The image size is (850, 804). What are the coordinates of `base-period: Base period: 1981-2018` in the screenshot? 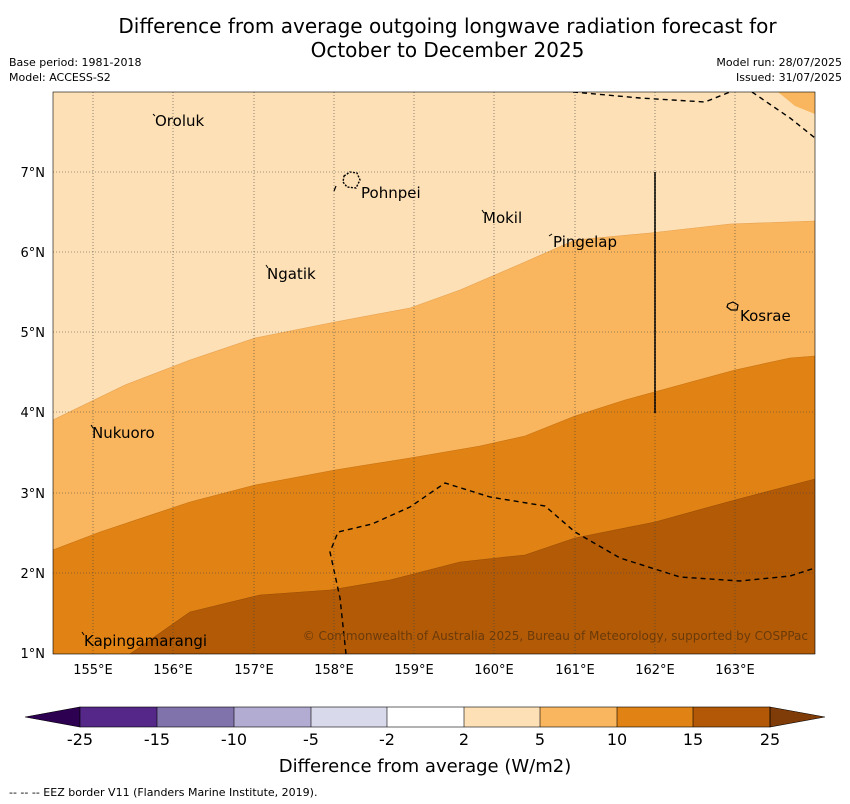 It's located at (75, 62).